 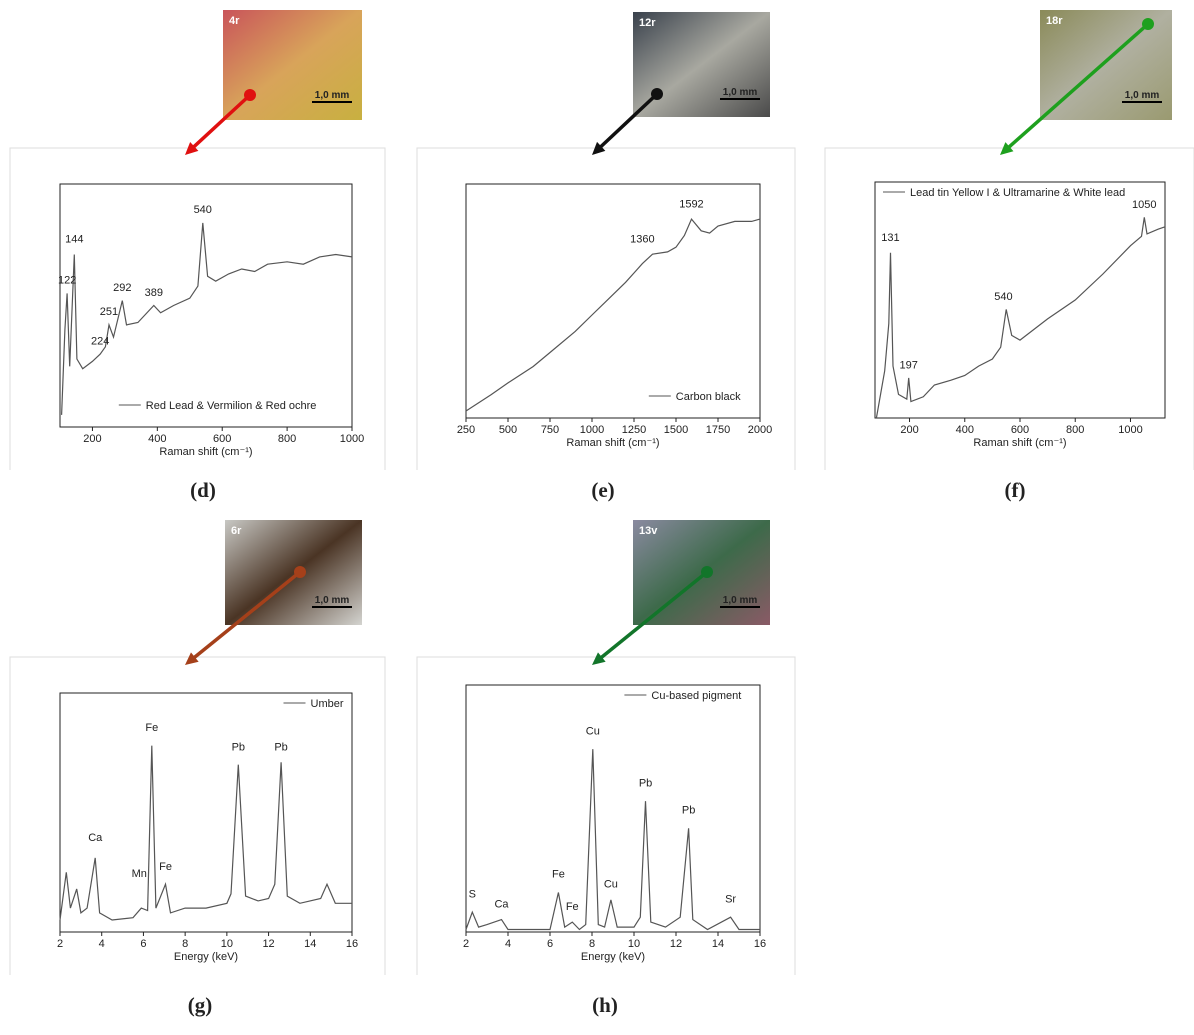 I want to click on peak-label: 292, so click(x=122, y=288).